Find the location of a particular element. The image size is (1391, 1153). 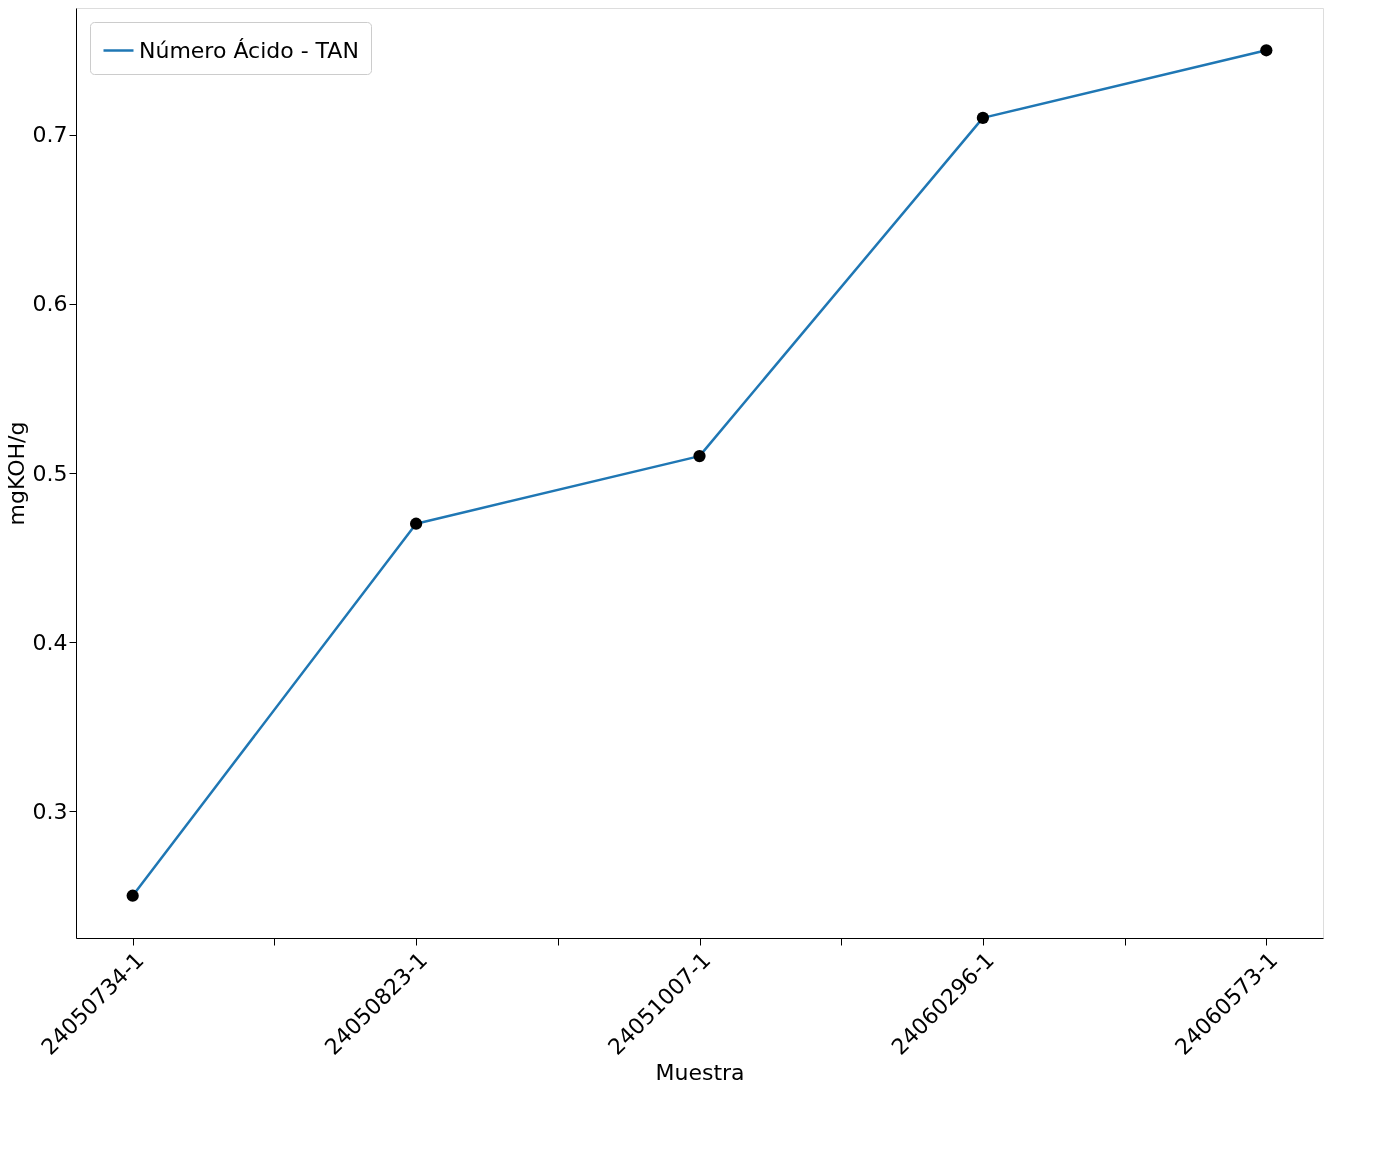

y-tick-label: 0.6 is located at coordinates (50, 304).